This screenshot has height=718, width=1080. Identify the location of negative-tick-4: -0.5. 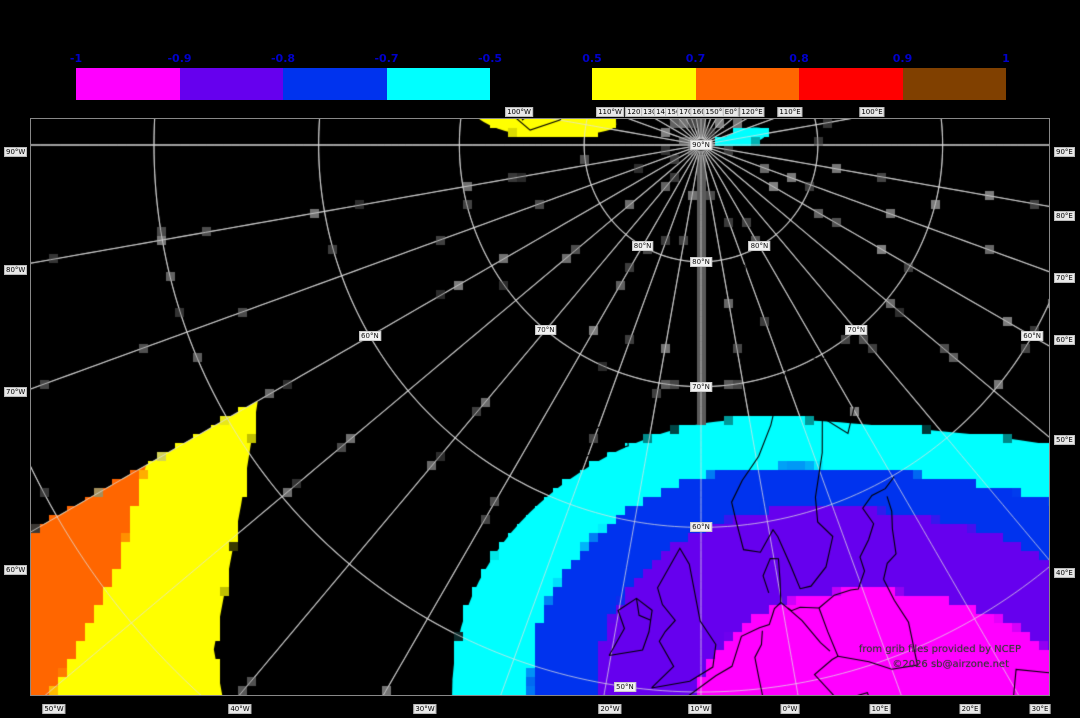
(490, 58).